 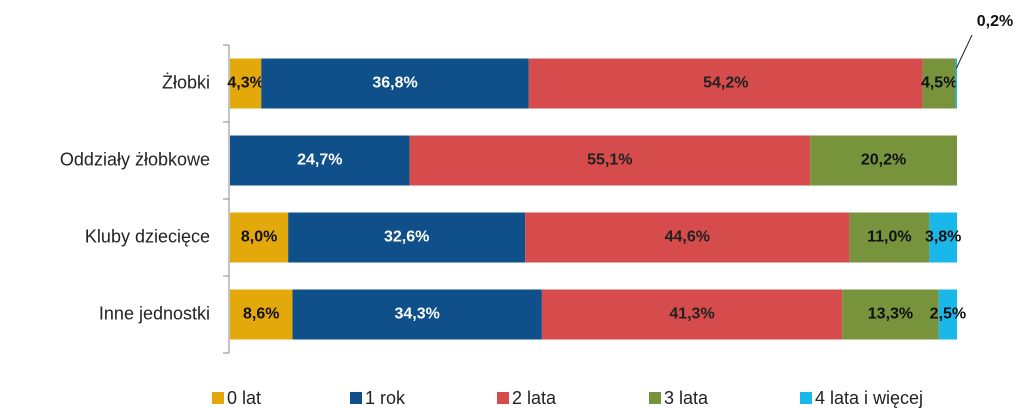 I want to click on value-label: 24,7%, so click(x=319, y=160).